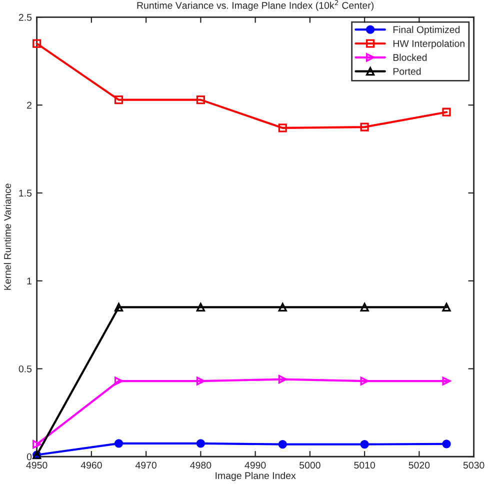  Describe the element at coordinates (410, 57) in the screenshot. I see `legend-label: Blocked` at that location.